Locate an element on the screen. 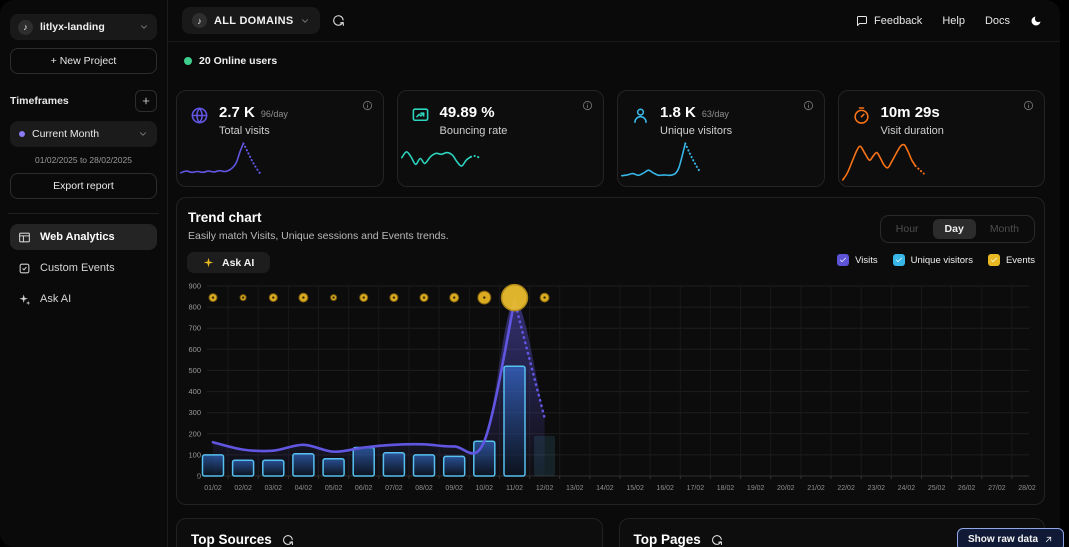 Image resolution: width=1069 pixels, height=547 pixels. domain-selector-value: ALL DOMAINS is located at coordinates (254, 20).